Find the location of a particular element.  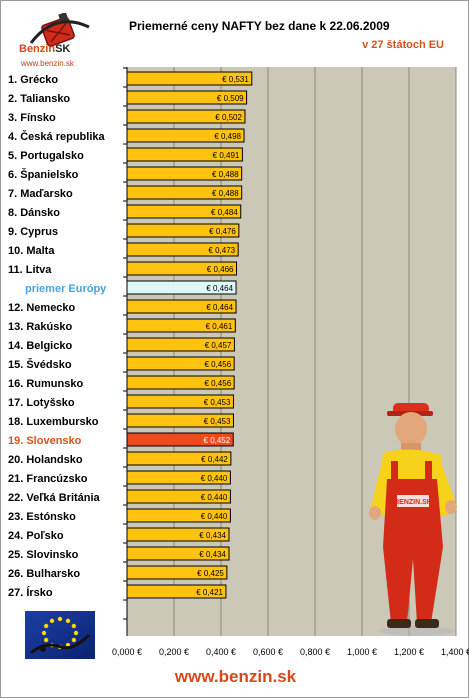

category-label: 8. Dánsko is located at coordinates (34, 213).